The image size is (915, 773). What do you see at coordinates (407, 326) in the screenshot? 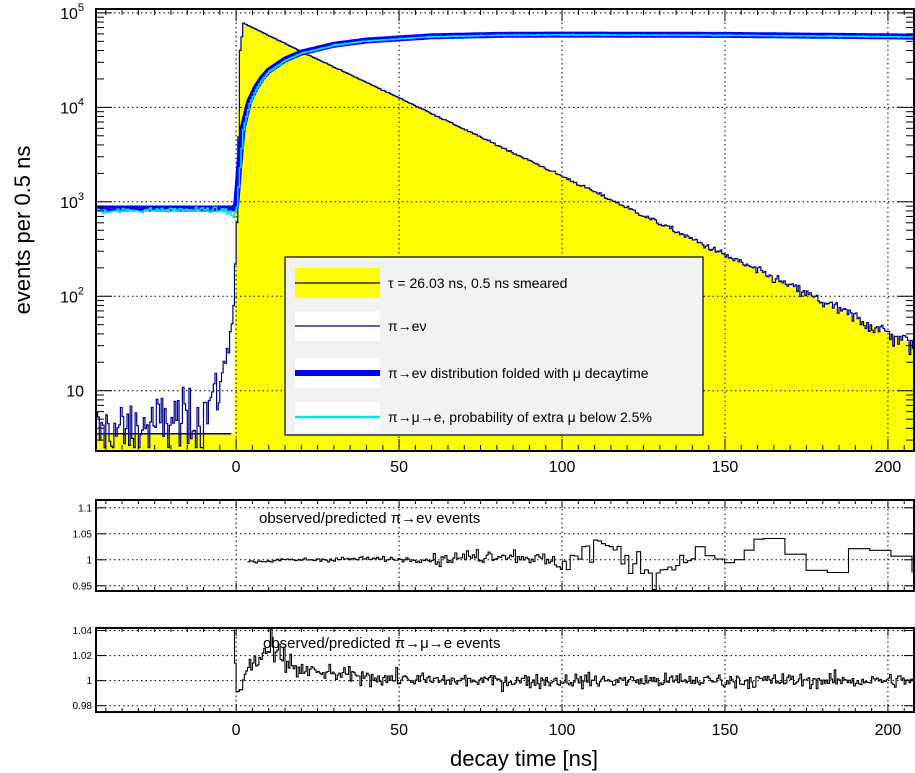
I see `legend-label: π→eν` at bounding box center [407, 326].